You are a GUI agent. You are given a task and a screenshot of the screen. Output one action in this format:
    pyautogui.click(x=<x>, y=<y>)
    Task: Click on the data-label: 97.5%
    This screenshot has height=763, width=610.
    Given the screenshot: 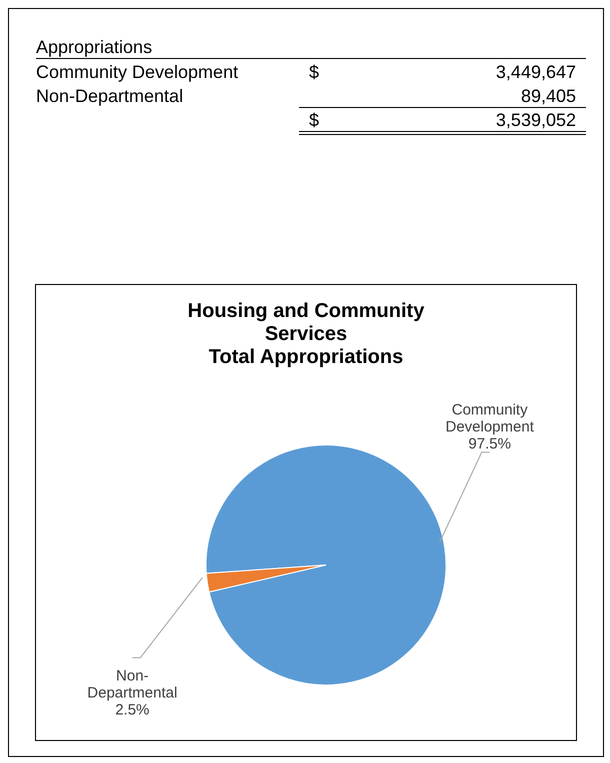 What is the action you would take?
    pyautogui.click(x=489, y=443)
    